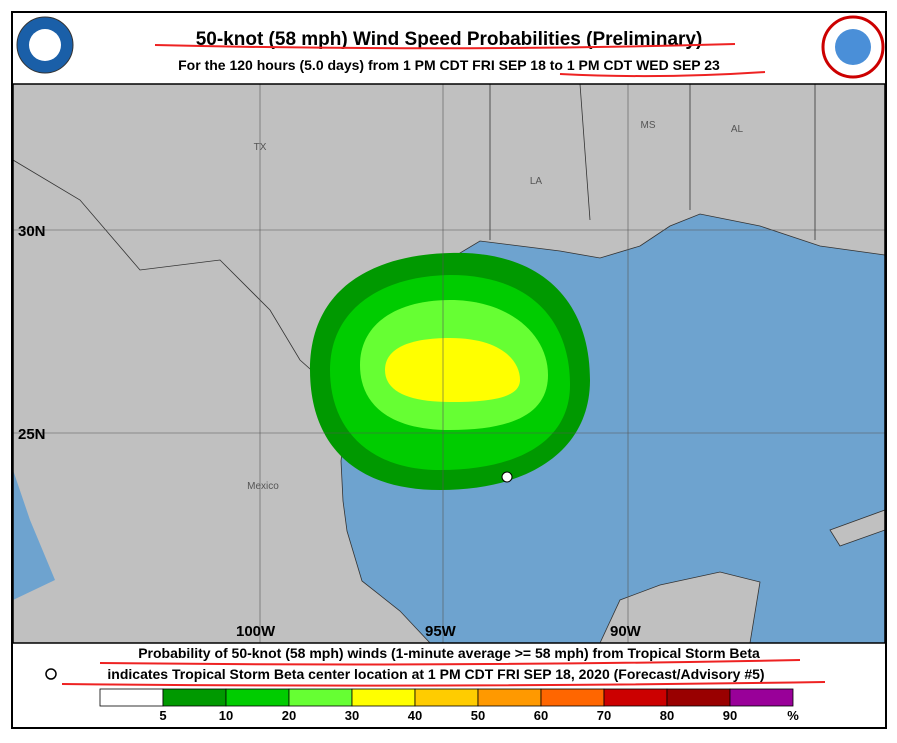 Image resolution: width=897 pixels, height=743 pixels. What do you see at coordinates (263, 486) in the screenshot?
I see `region-label: Mexico` at bounding box center [263, 486].